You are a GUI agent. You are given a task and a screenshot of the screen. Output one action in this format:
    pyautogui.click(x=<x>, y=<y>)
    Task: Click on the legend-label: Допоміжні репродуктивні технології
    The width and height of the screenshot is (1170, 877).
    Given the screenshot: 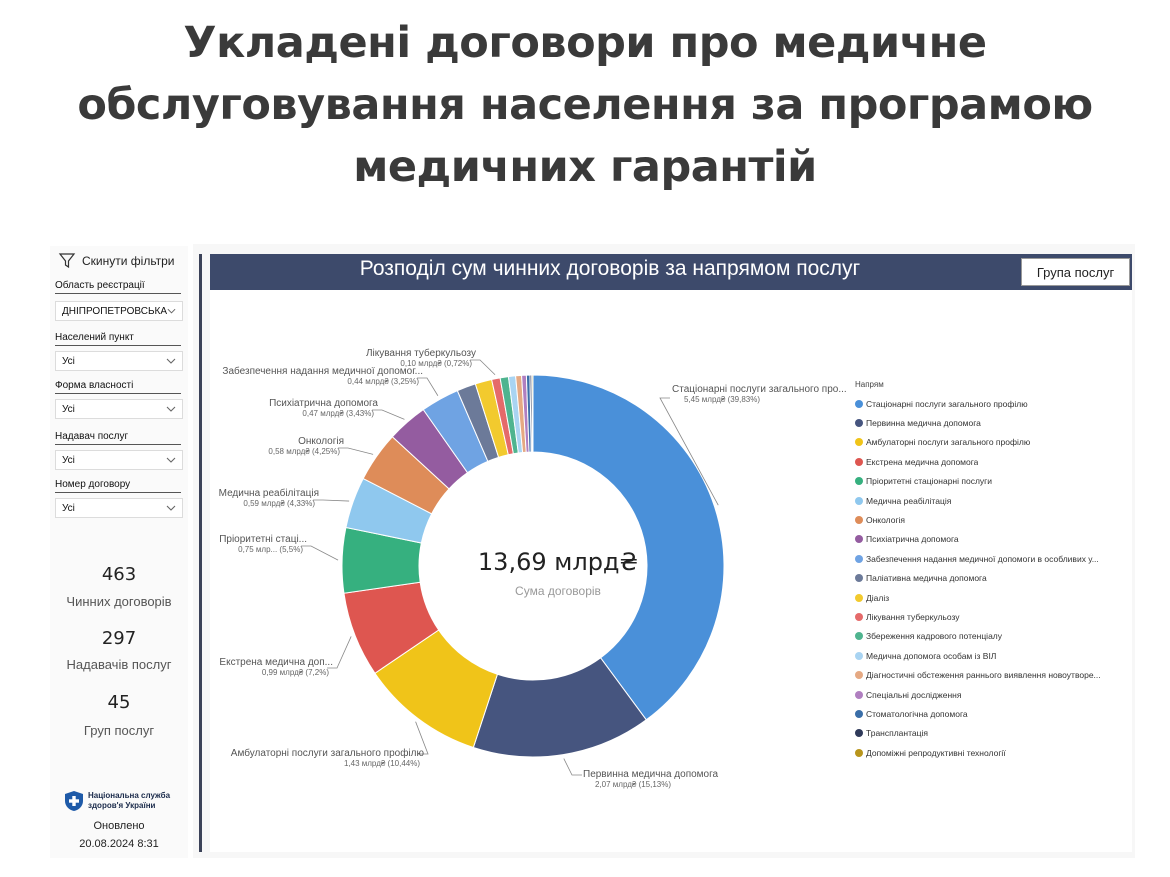 What is the action you would take?
    pyautogui.click(x=936, y=752)
    